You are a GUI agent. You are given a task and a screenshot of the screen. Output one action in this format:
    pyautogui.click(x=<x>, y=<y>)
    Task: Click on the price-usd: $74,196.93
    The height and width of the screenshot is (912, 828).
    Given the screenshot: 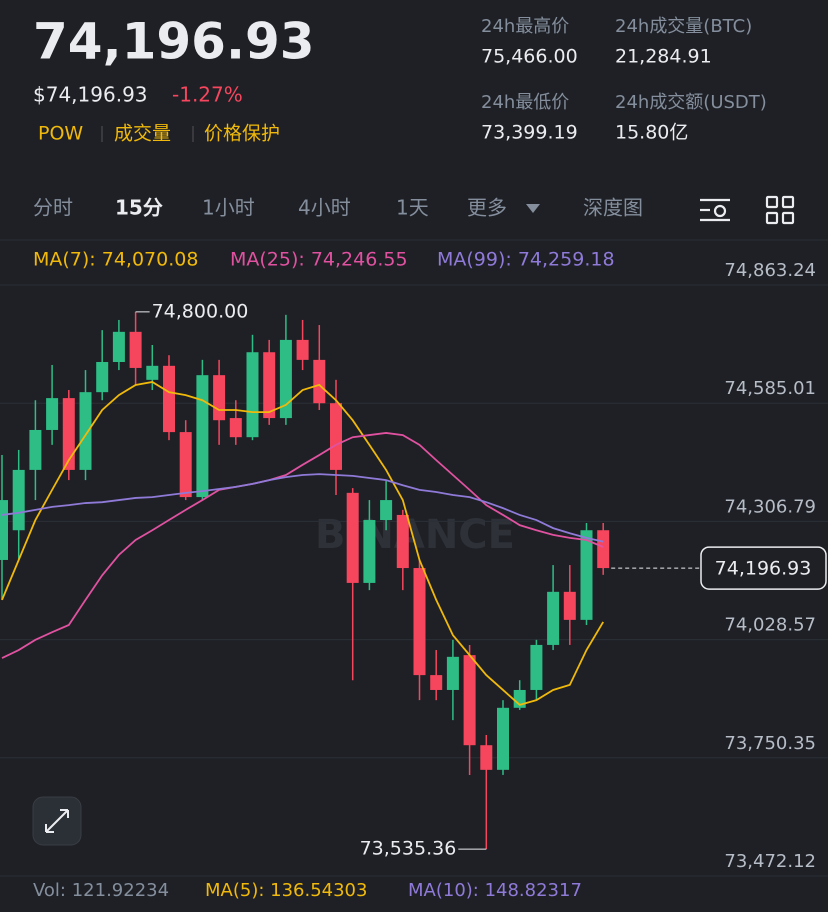 What is the action you would take?
    pyautogui.click(x=90, y=95)
    